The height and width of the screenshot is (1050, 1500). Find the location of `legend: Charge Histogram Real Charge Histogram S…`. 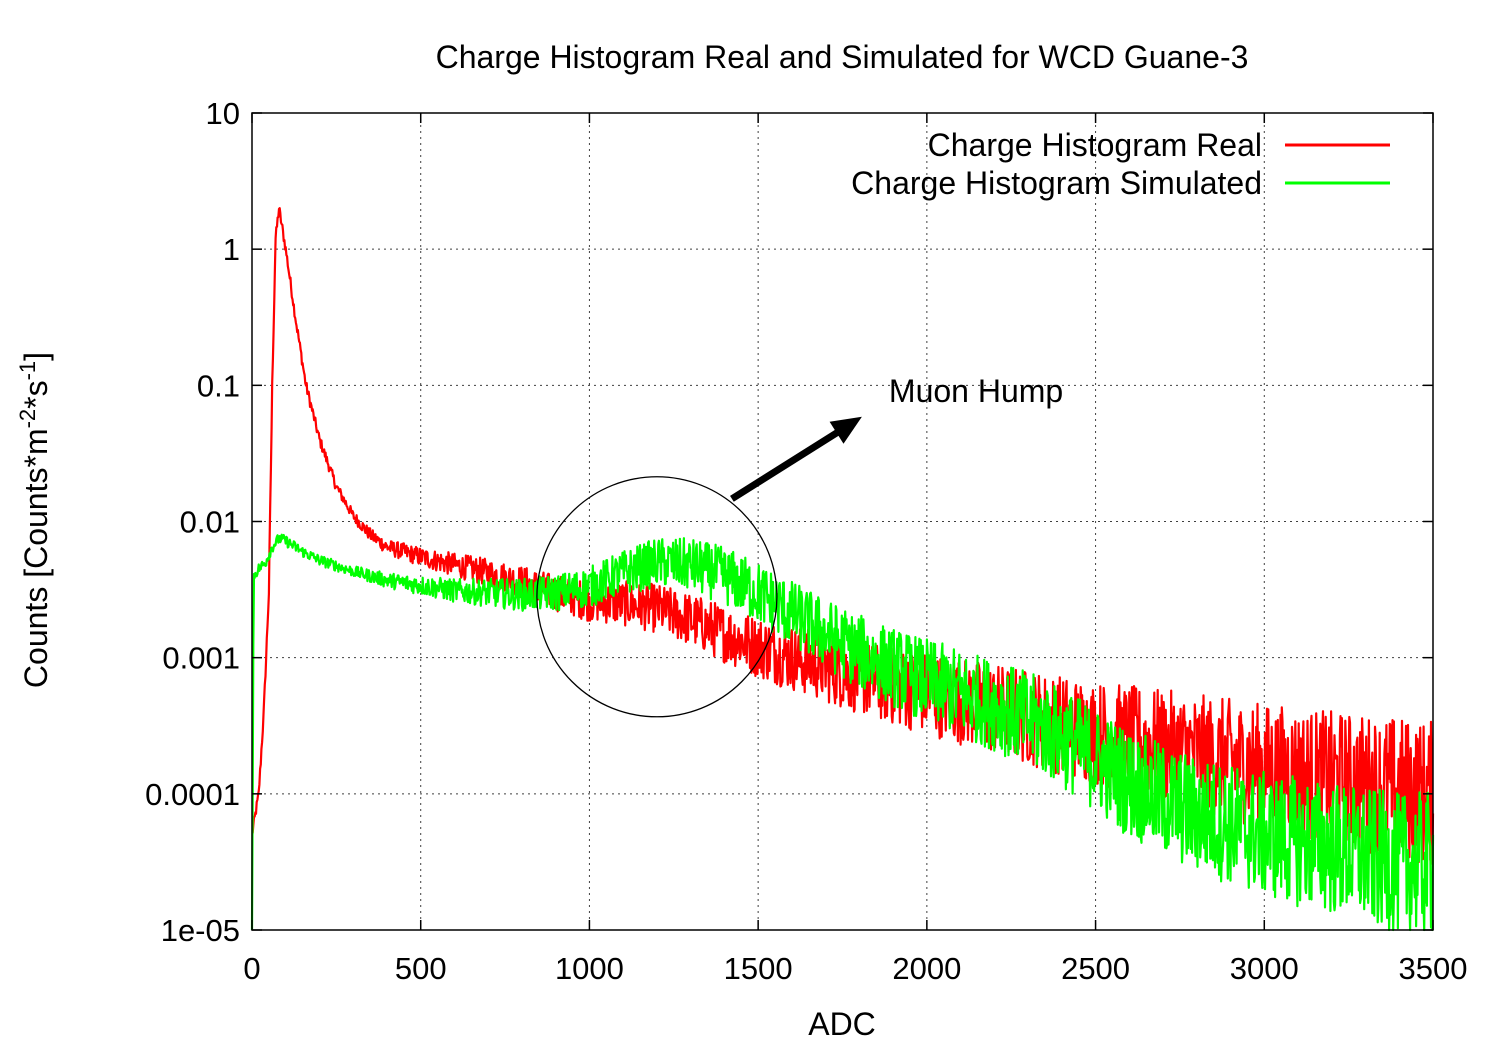

legend: Charge Histogram Real Charge Histogram S… is located at coordinates (1120, 164).